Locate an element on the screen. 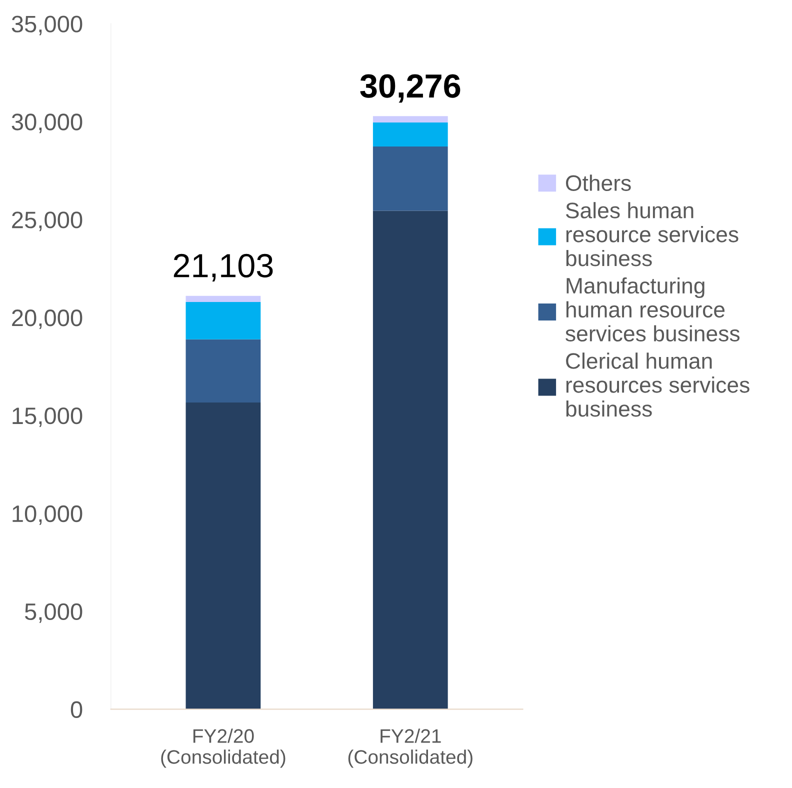  legend-label: Others is located at coordinates (598, 183).